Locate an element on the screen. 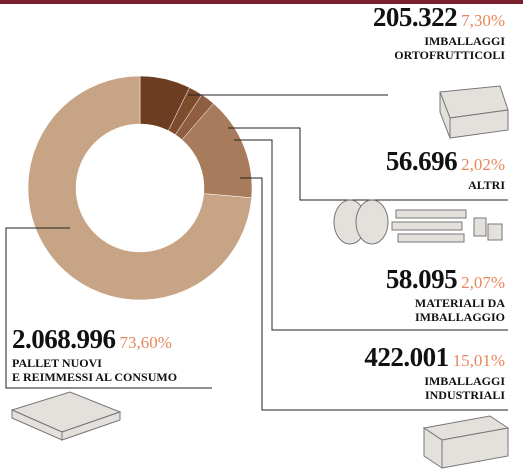  value-label: 2.068.996 is located at coordinates (64, 339).